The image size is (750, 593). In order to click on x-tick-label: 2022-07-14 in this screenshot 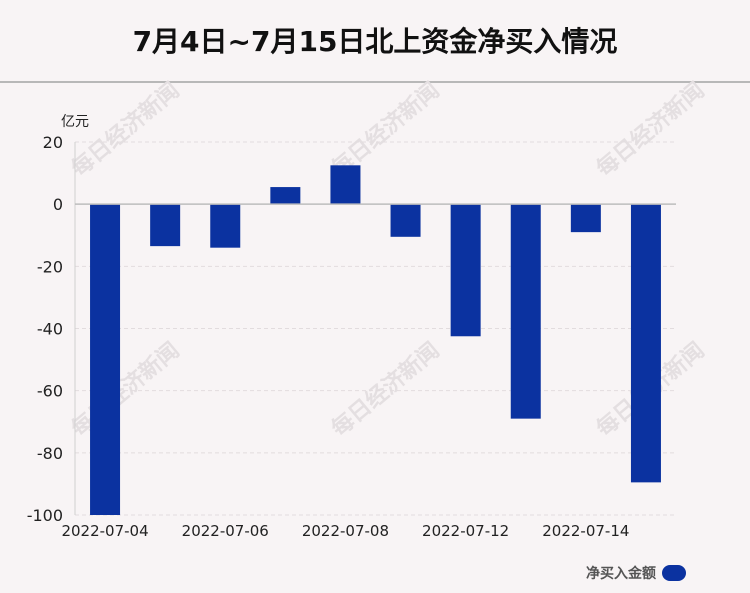, I will do `click(585, 531)`.